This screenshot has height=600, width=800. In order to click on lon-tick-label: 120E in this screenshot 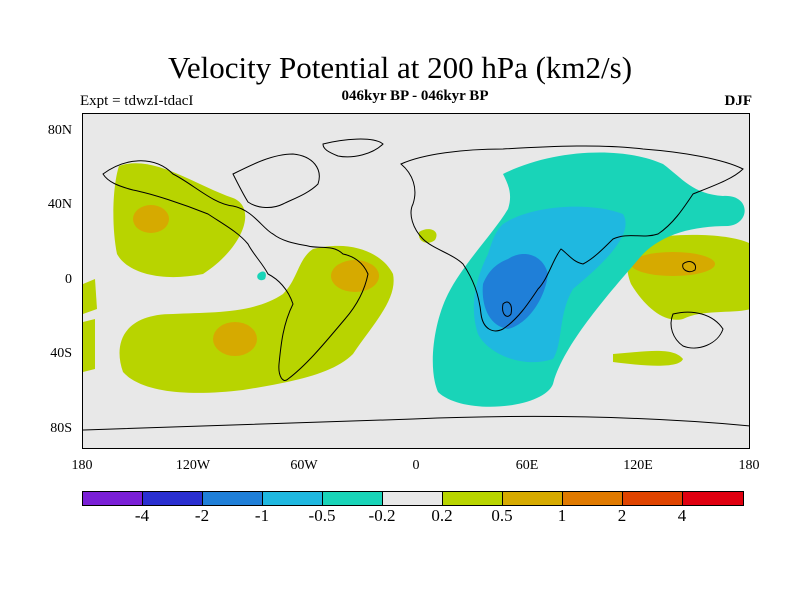, I will do `click(638, 465)`.